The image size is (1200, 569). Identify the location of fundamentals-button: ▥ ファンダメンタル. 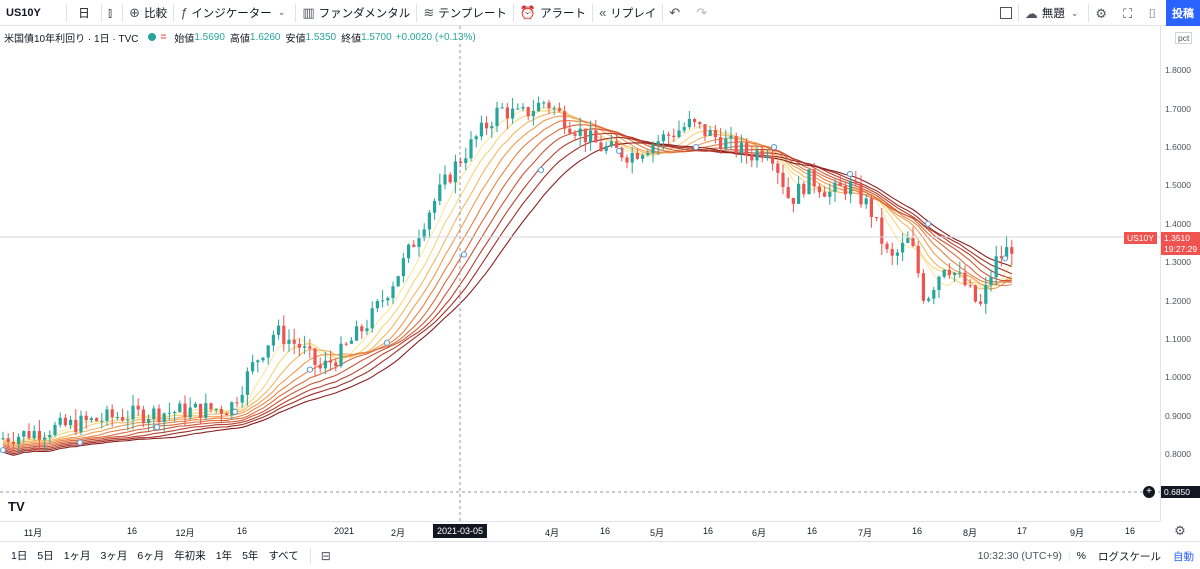
(356, 13).